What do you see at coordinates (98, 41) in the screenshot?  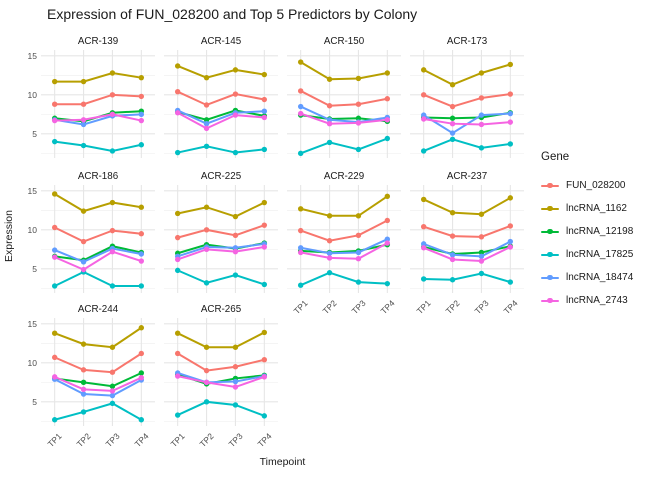 I see `facet-title: ACR-139` at bounding box center [98, 41].